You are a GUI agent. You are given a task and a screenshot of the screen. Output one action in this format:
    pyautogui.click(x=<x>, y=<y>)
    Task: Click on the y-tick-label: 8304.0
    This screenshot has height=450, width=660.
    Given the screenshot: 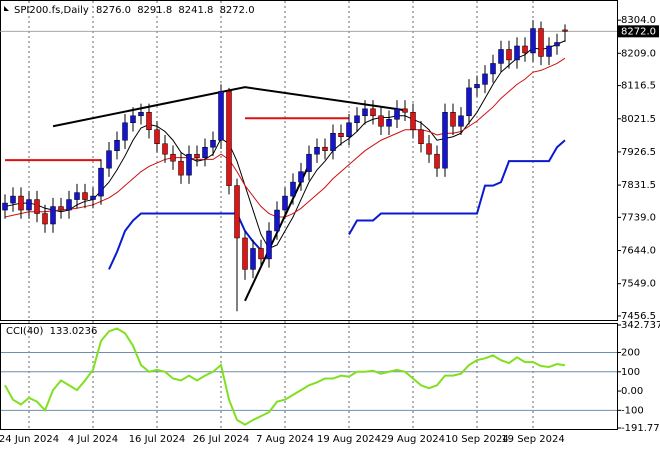 What is the action you would take?
    pyautogui.click(x=638, y=20)
    